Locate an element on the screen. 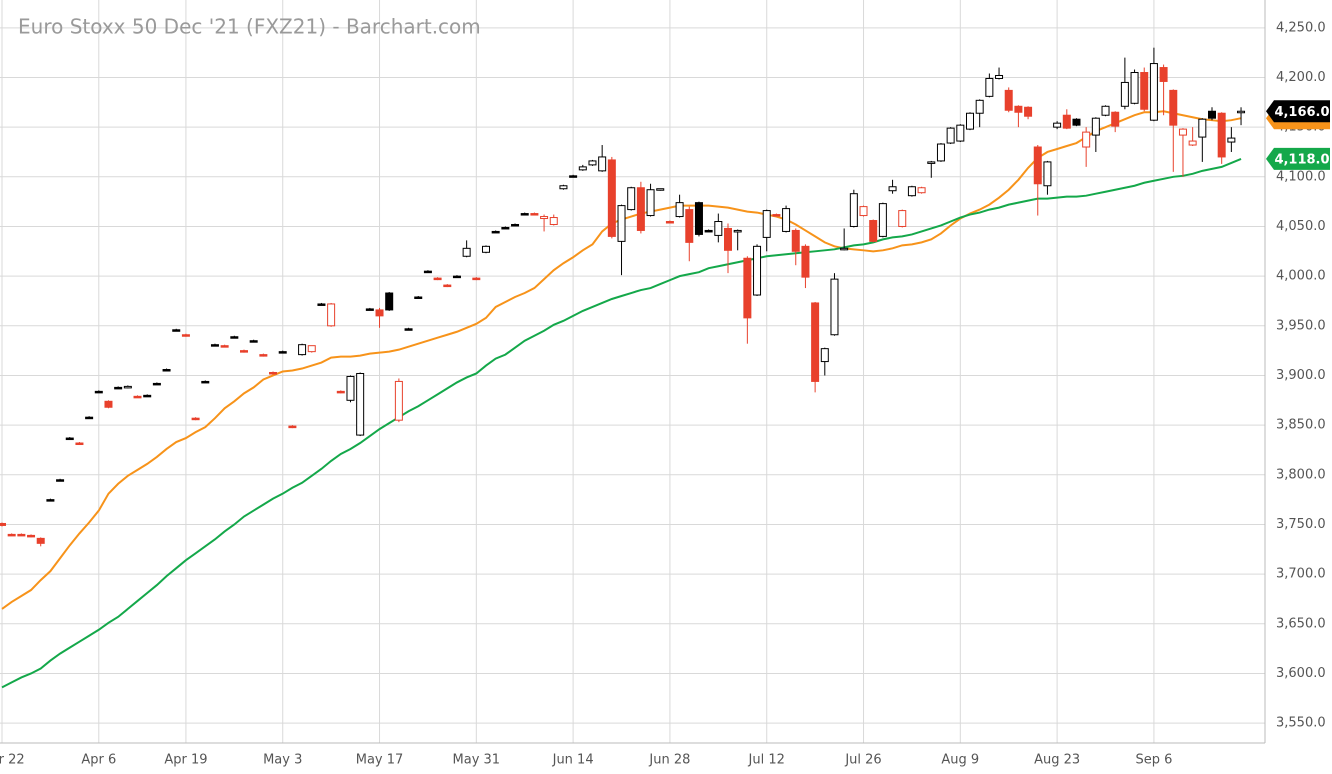  x-tick-label: May 3 is located at coordinates (282, 760).